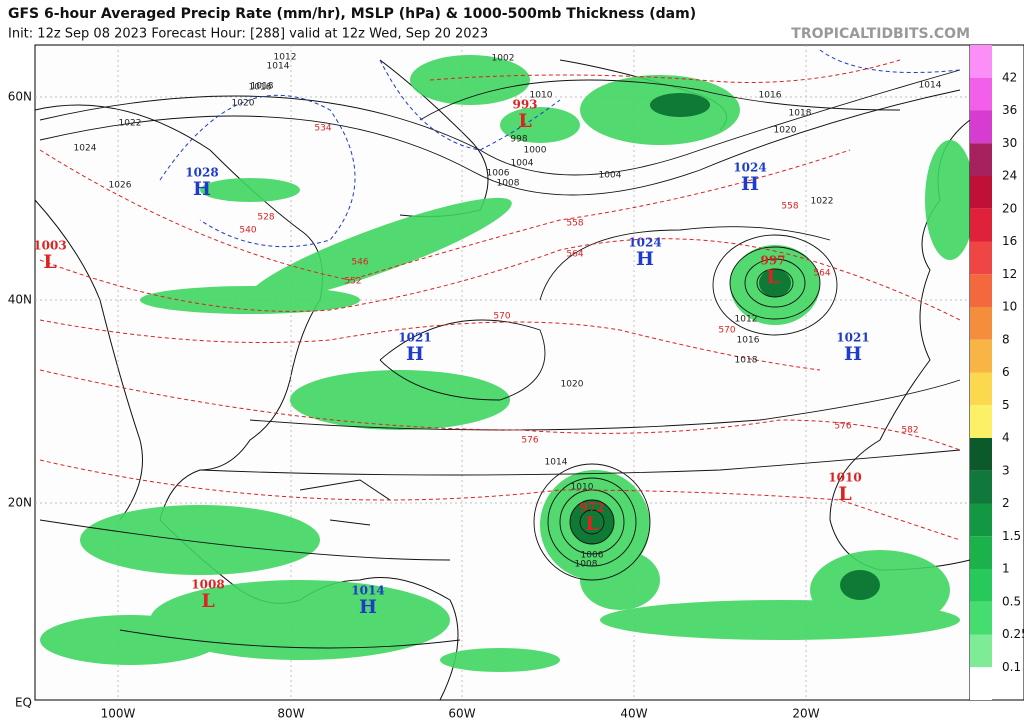  I want to click on colorbar-label: 1, so click(1006, 569).